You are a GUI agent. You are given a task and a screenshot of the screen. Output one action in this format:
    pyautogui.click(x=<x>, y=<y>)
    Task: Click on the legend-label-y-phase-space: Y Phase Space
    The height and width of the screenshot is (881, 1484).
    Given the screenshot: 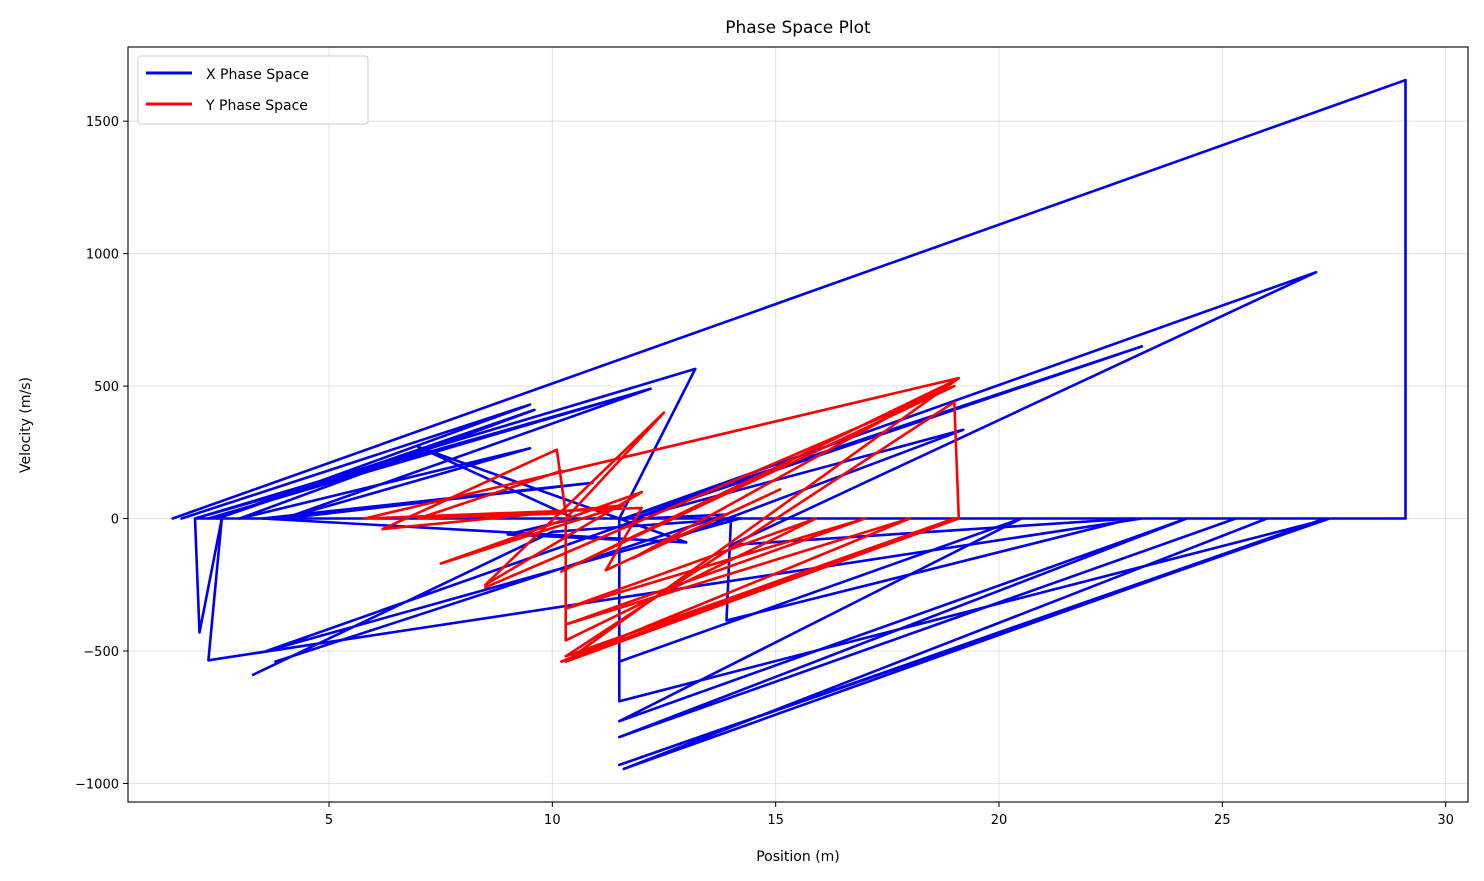 What is the action you would take?
    pyautogui.click(x=256, y=106)
    